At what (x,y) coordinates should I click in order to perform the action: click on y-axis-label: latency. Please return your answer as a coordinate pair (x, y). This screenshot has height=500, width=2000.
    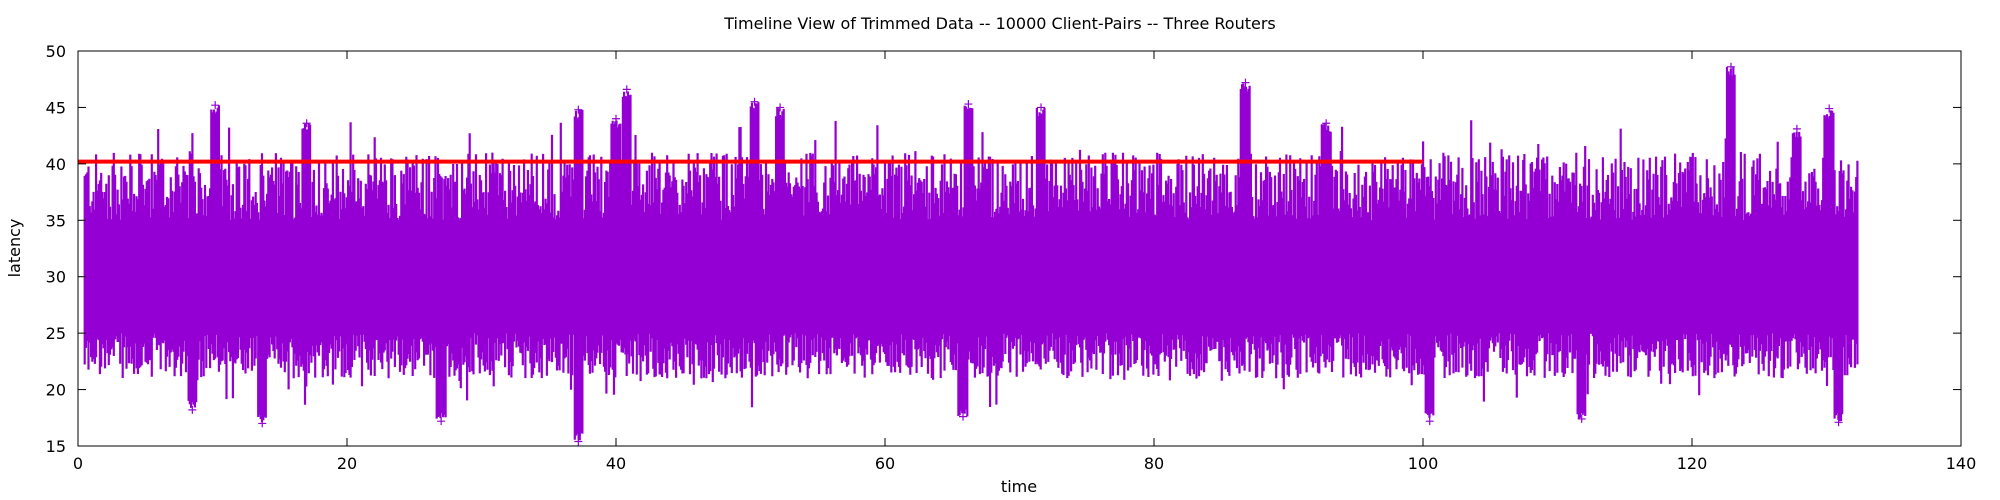
    Looking at the image, I should click on (14, 248).